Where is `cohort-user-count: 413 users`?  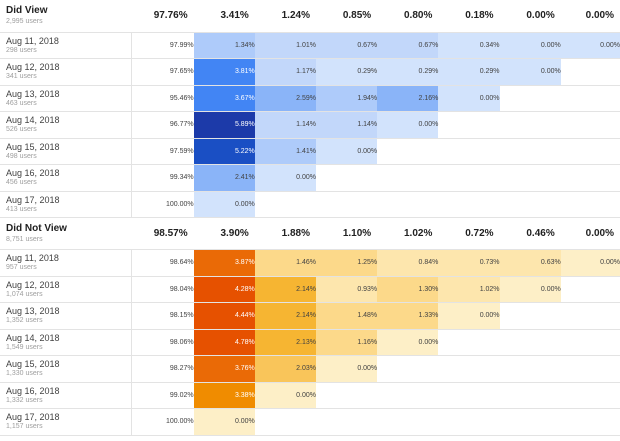
cohort-user-count: 413 users is located at coordinates (21, 209).